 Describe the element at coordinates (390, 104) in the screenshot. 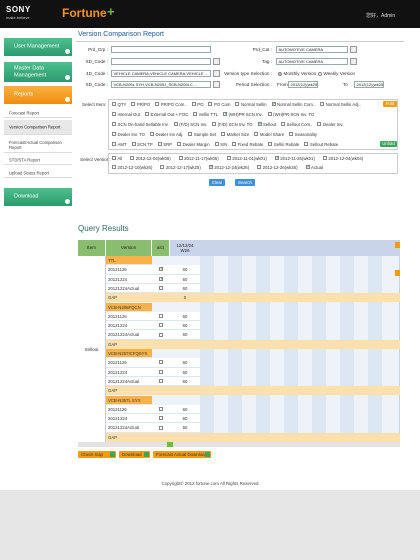

I see `fold-button: Fold` at that location.